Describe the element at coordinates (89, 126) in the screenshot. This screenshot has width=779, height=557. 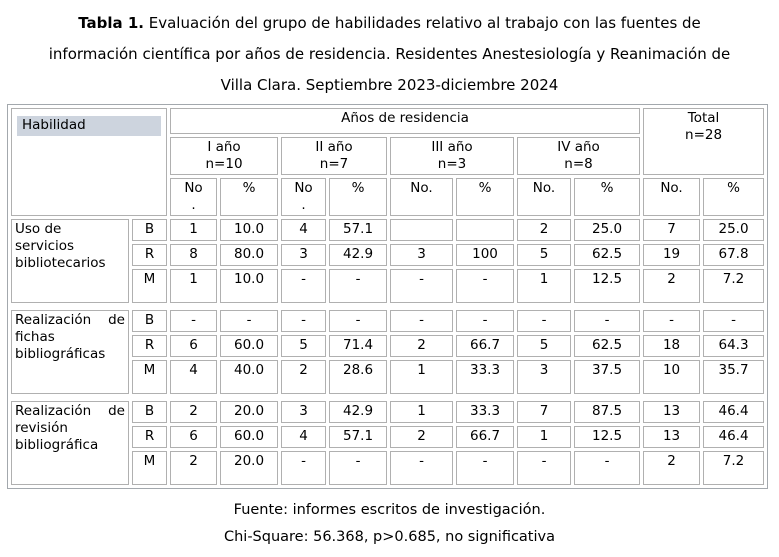
I see `habilidad-highlight: Habilidad` at that location.